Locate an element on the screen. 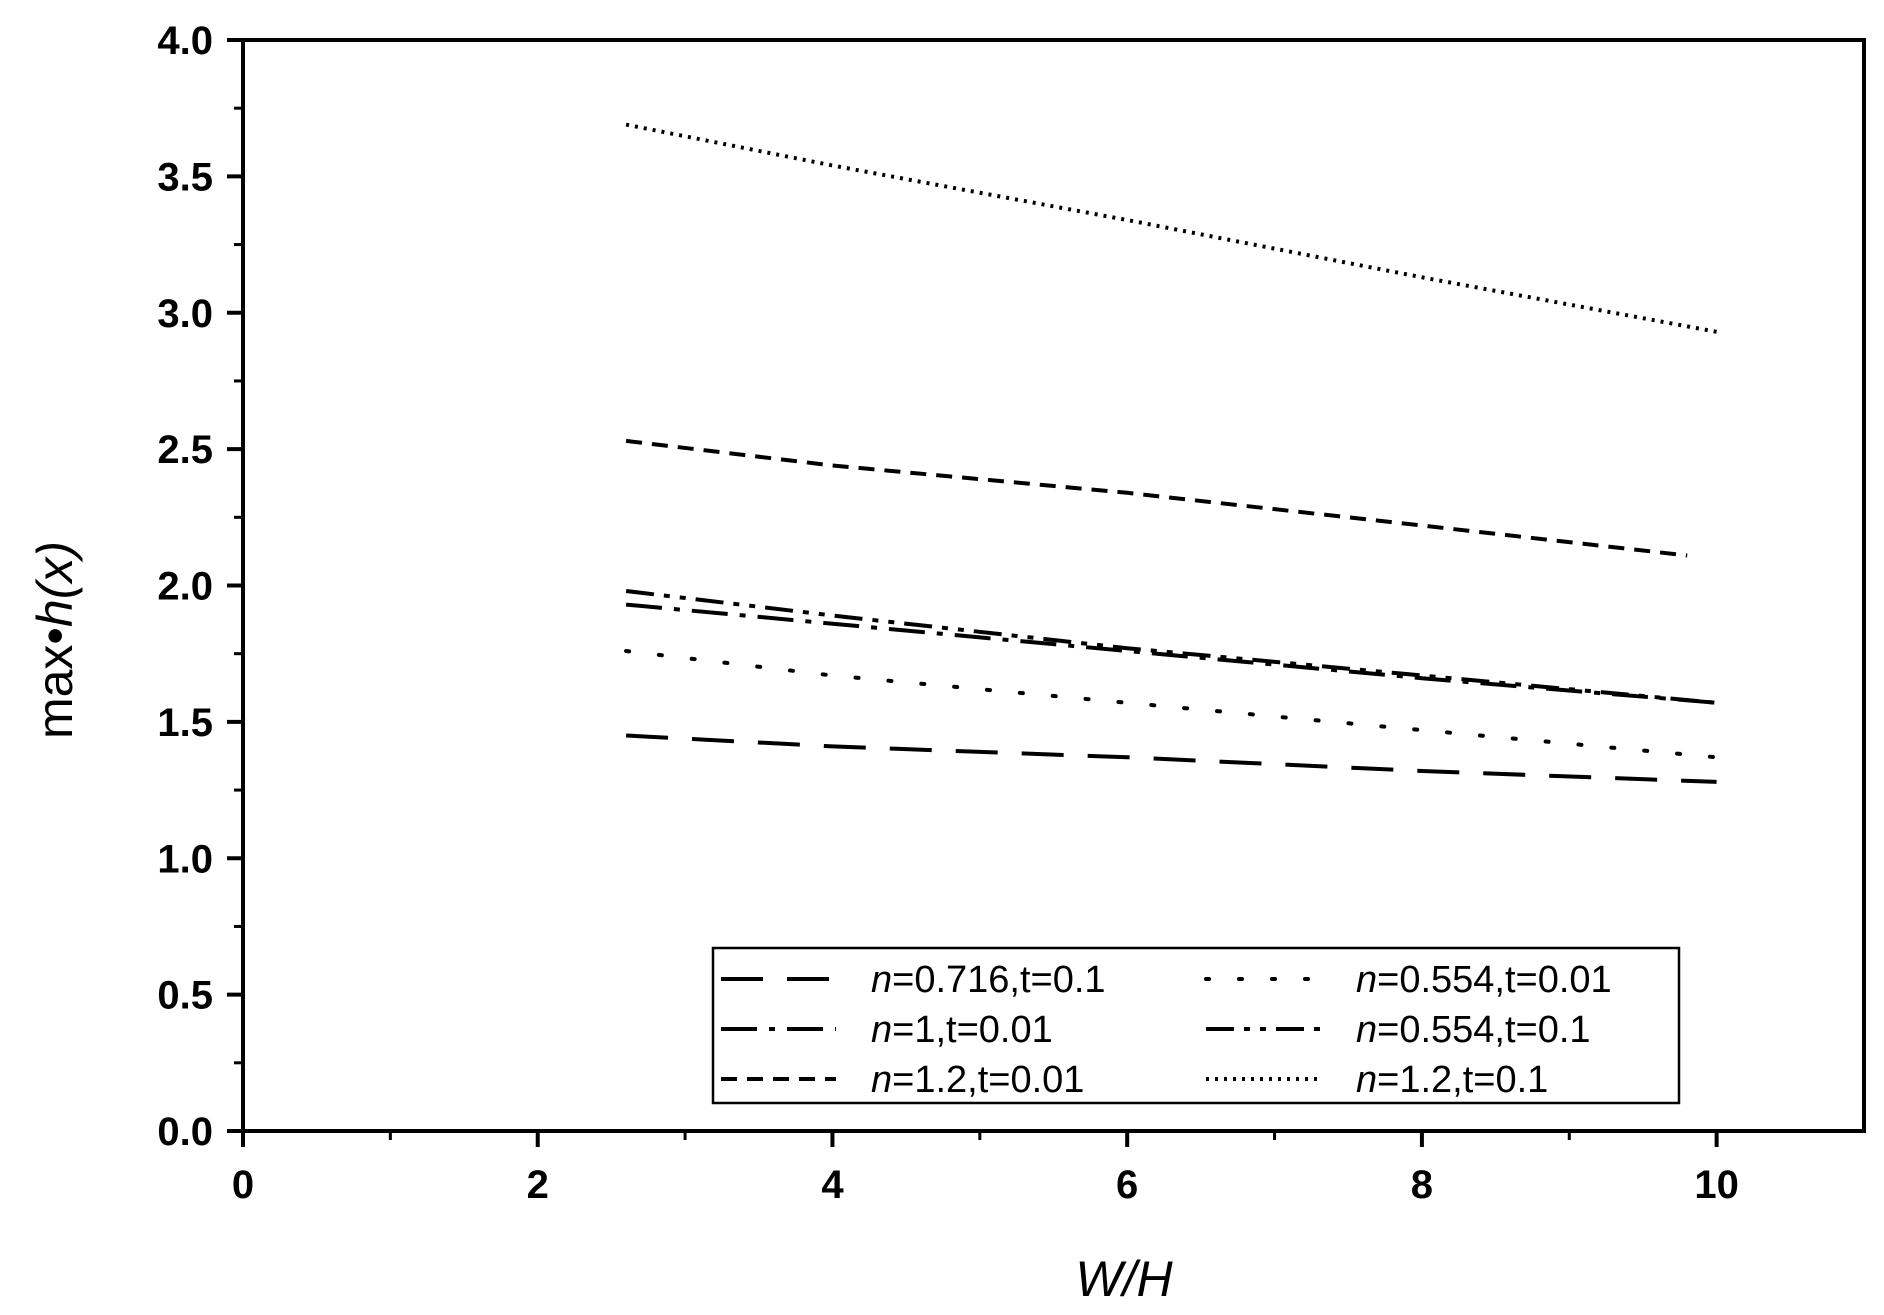  x-tick-label: 0 is located at coordinates (243, 1185).